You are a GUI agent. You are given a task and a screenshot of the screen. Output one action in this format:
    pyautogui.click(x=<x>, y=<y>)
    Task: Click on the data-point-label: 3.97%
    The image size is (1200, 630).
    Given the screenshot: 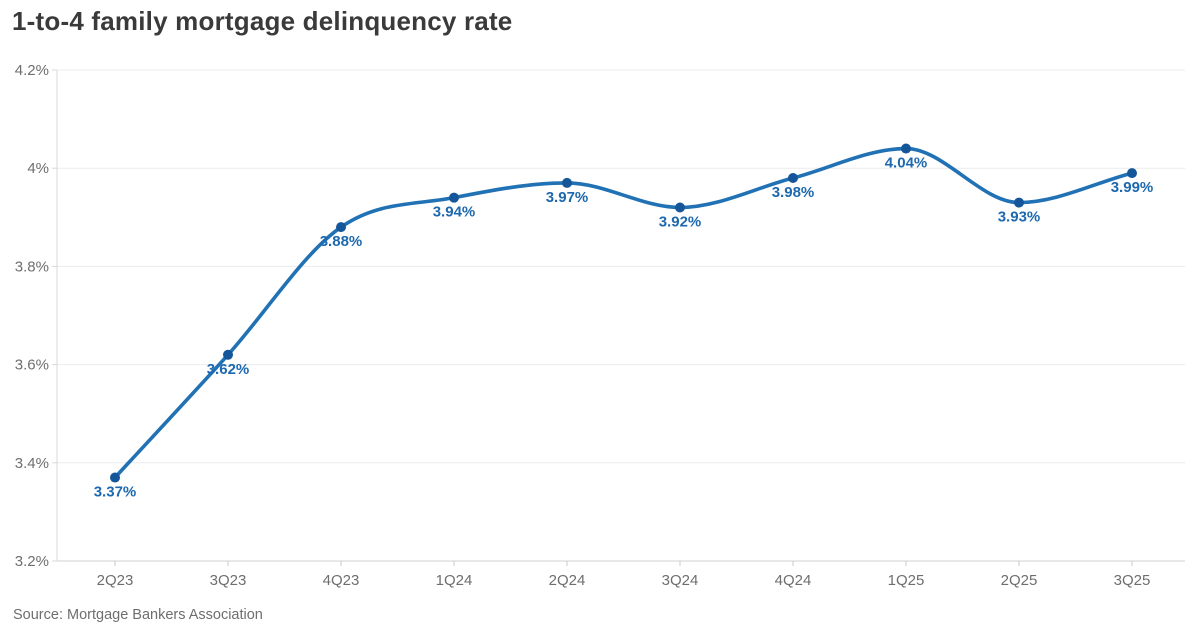 What is the action you would take?
    pyautogui.click(x=567, y=197)
    